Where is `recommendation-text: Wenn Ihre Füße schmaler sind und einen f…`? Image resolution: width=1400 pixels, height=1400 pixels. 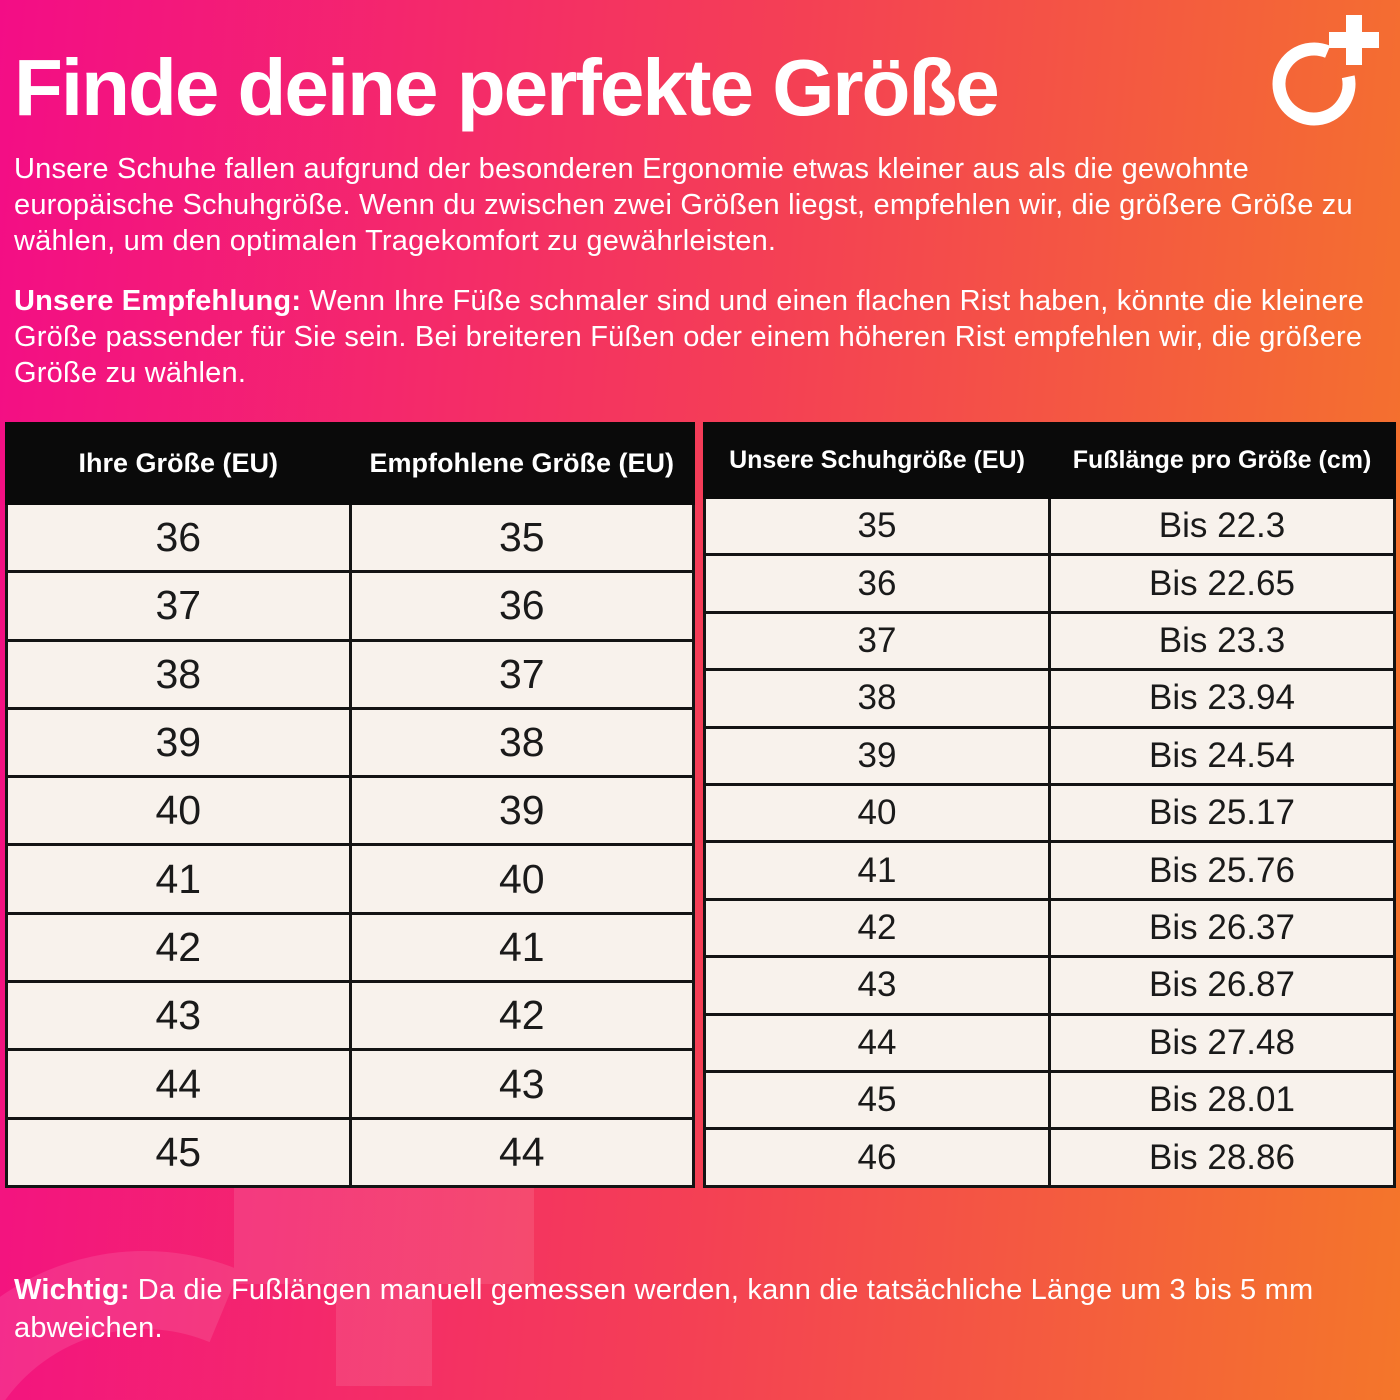 recommendation-text: Wenn Ihre Füße schmaler sind und einen f… is located at coordinates (689, 337).